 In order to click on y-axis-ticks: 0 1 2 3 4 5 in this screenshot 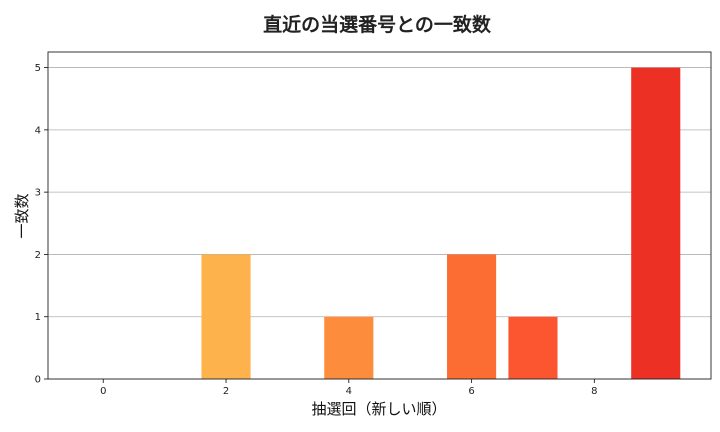, I will do `click(41, 224)`.